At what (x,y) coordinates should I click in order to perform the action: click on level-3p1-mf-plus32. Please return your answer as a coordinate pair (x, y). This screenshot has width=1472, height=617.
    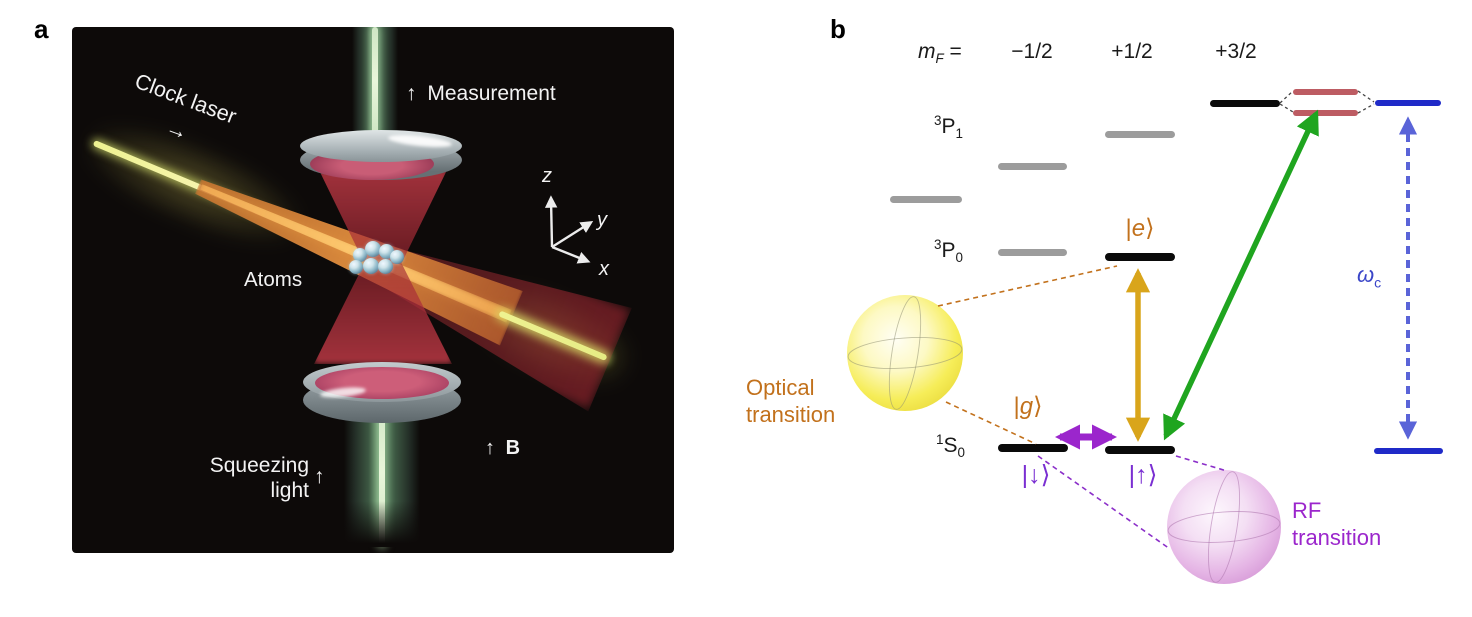
    Looking at the image, I should click on (1245, 103).